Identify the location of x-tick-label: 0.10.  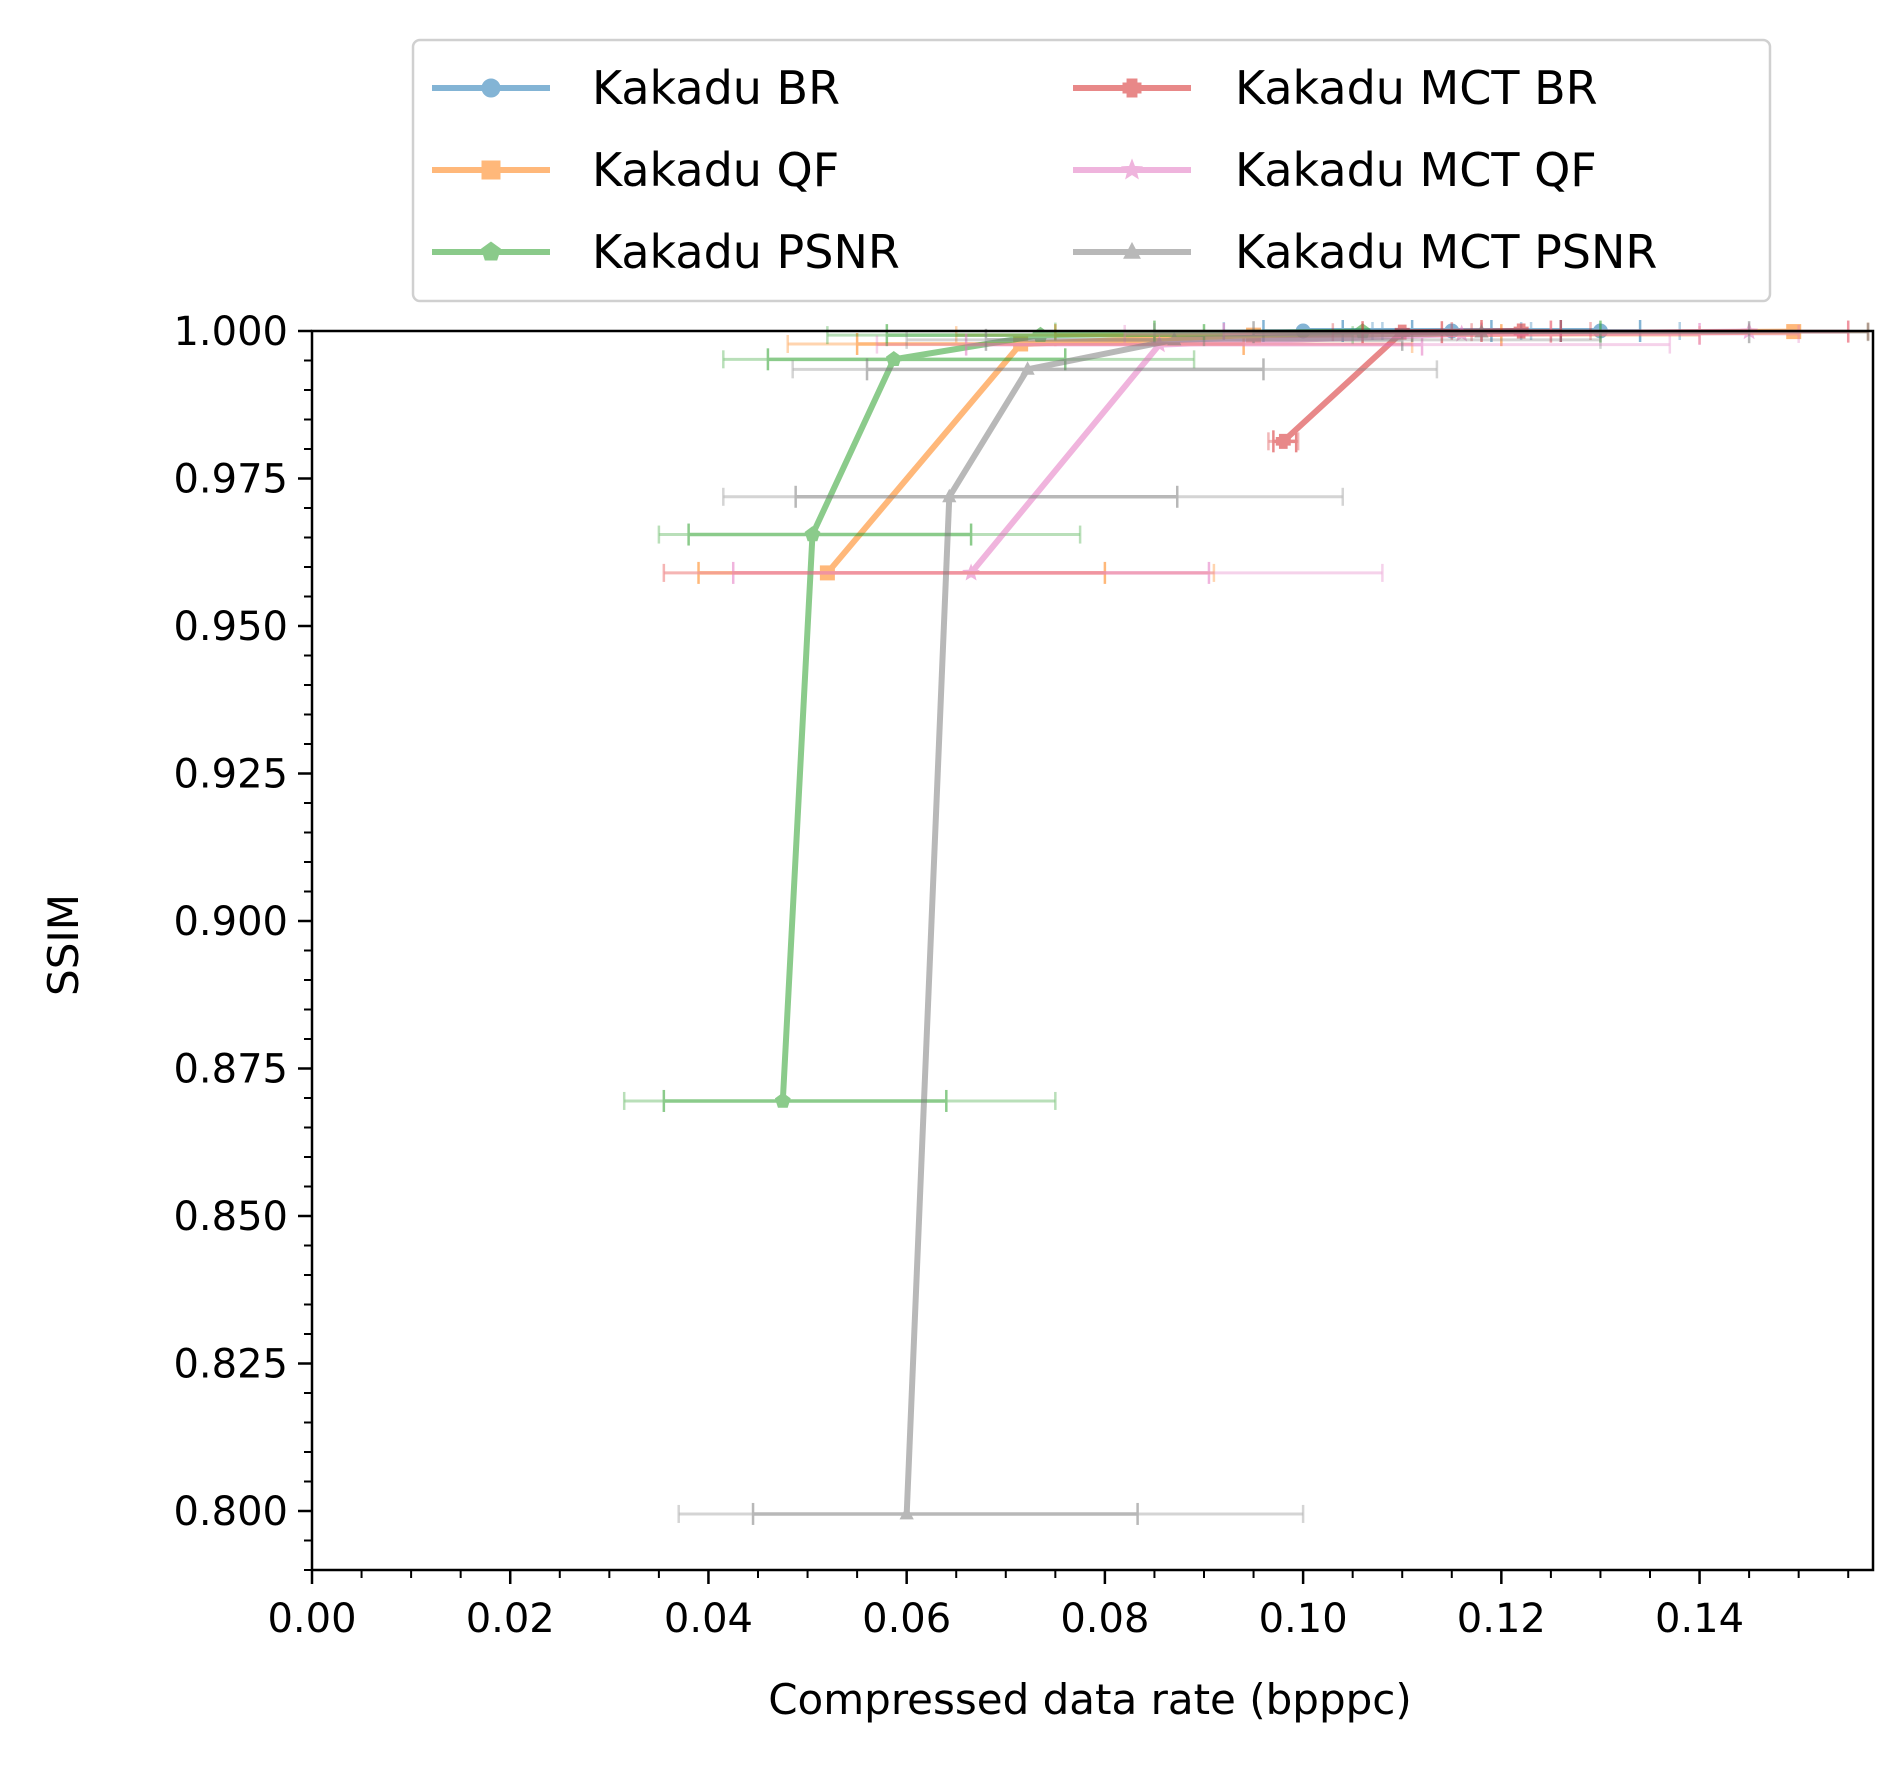
(1303, 1619).